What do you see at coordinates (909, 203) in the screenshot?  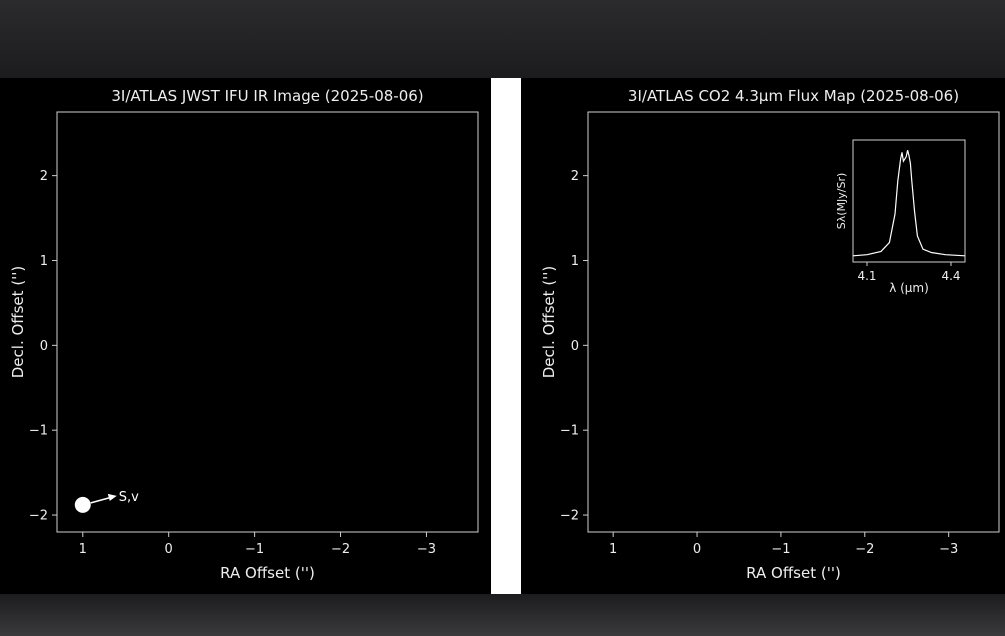 I see `inset-spectrum-line` at bounding box center [909, 203].